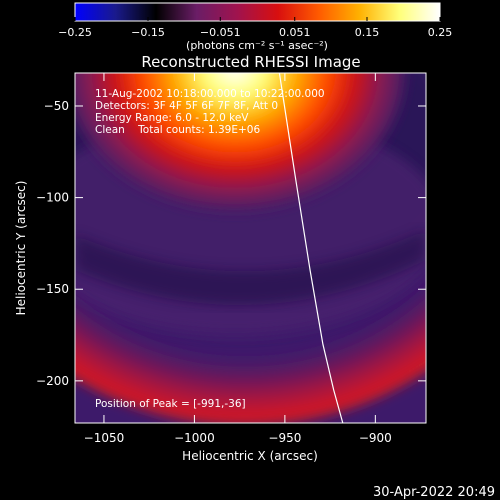 The image size is (500, 500). Describe the element at coordinates (104, 438) in the screenshot. I see `x-tick-label: −1050` at that location.